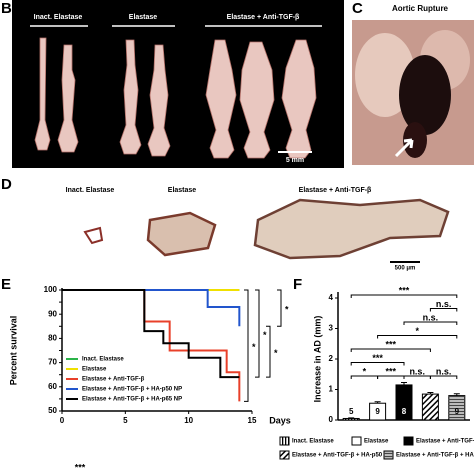 The width and height of the screenshot is (474, 474). Describe the element at coordinates (331, 328) in the screenshot. I see `y-tick-label: 3` at that location.